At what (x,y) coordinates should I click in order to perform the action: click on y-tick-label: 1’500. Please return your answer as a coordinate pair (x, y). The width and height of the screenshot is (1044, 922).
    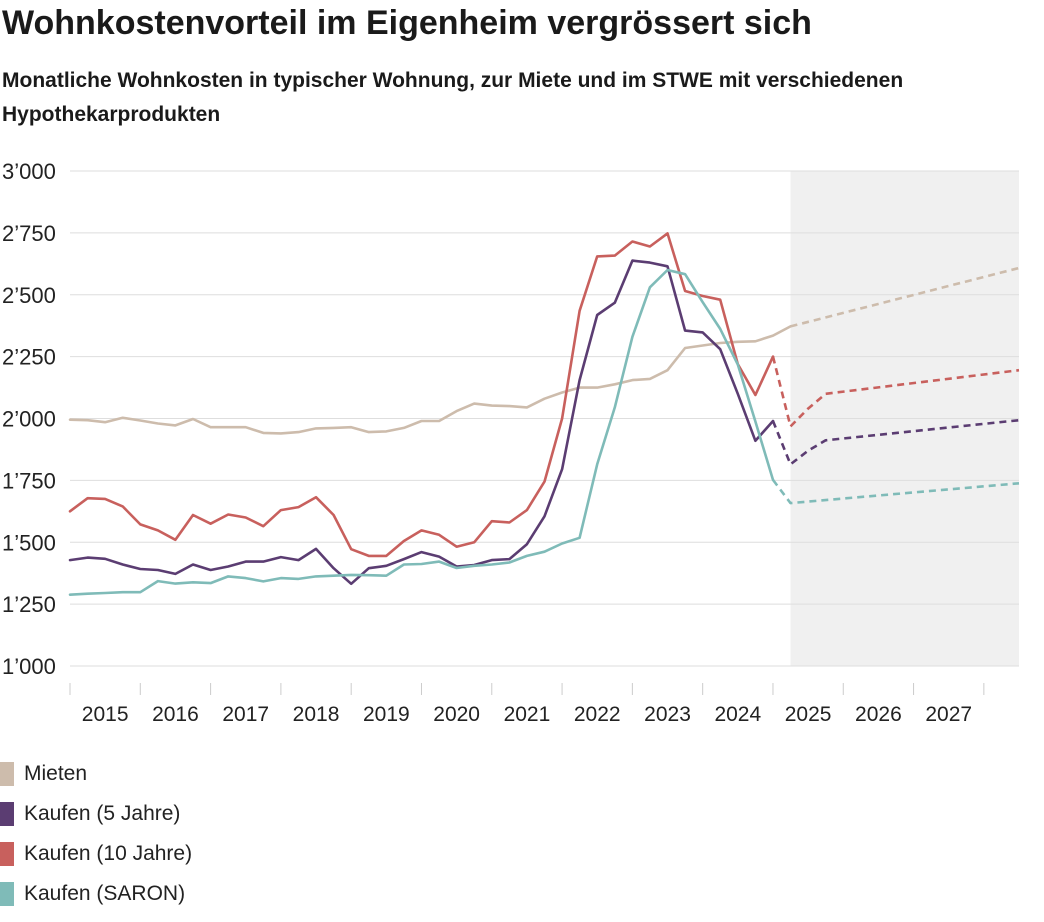
    Looking at the image, I should click on (29, 542).